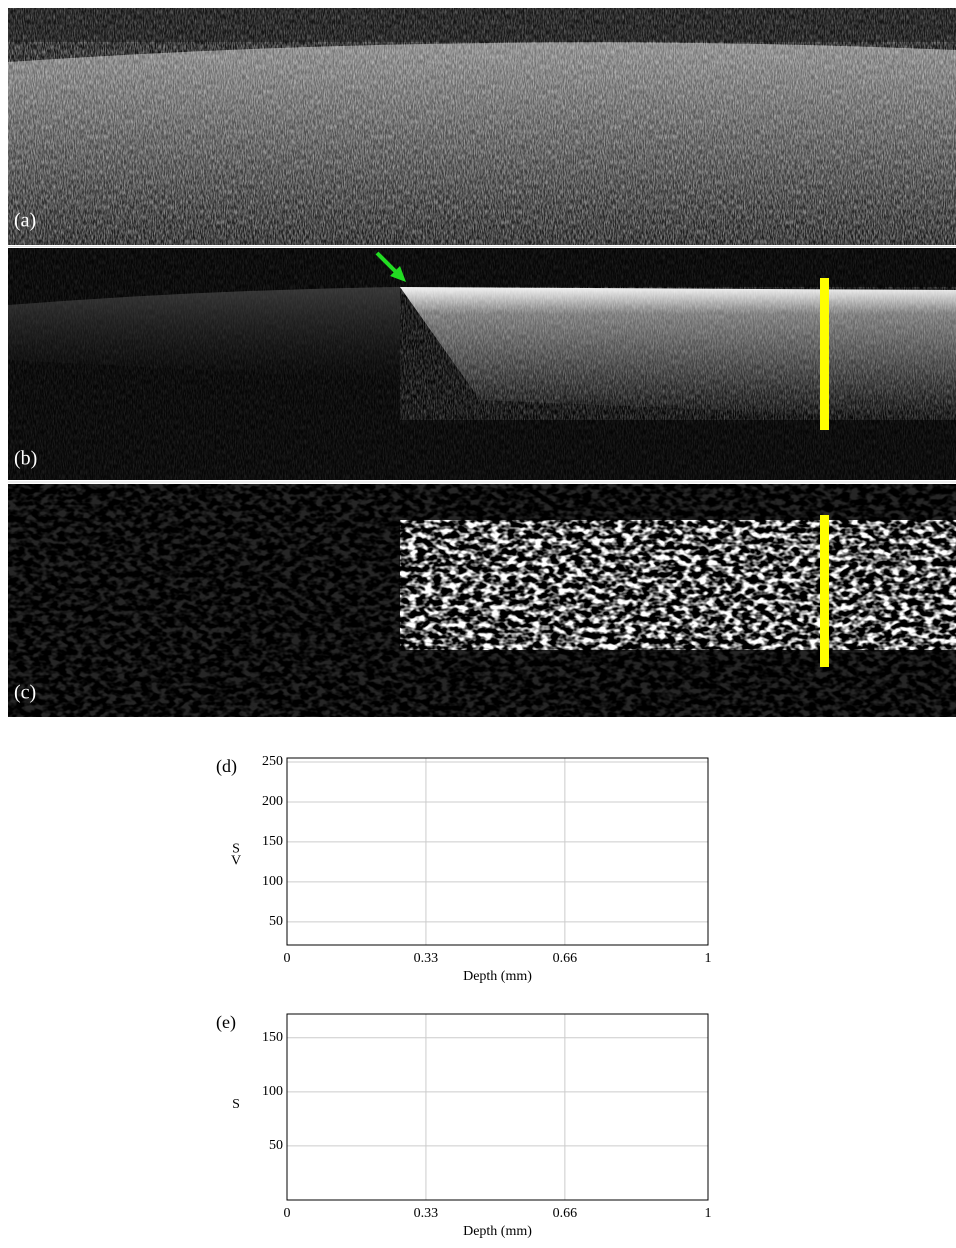  I want to click on y-axis-label: SV, so click(236, 854).